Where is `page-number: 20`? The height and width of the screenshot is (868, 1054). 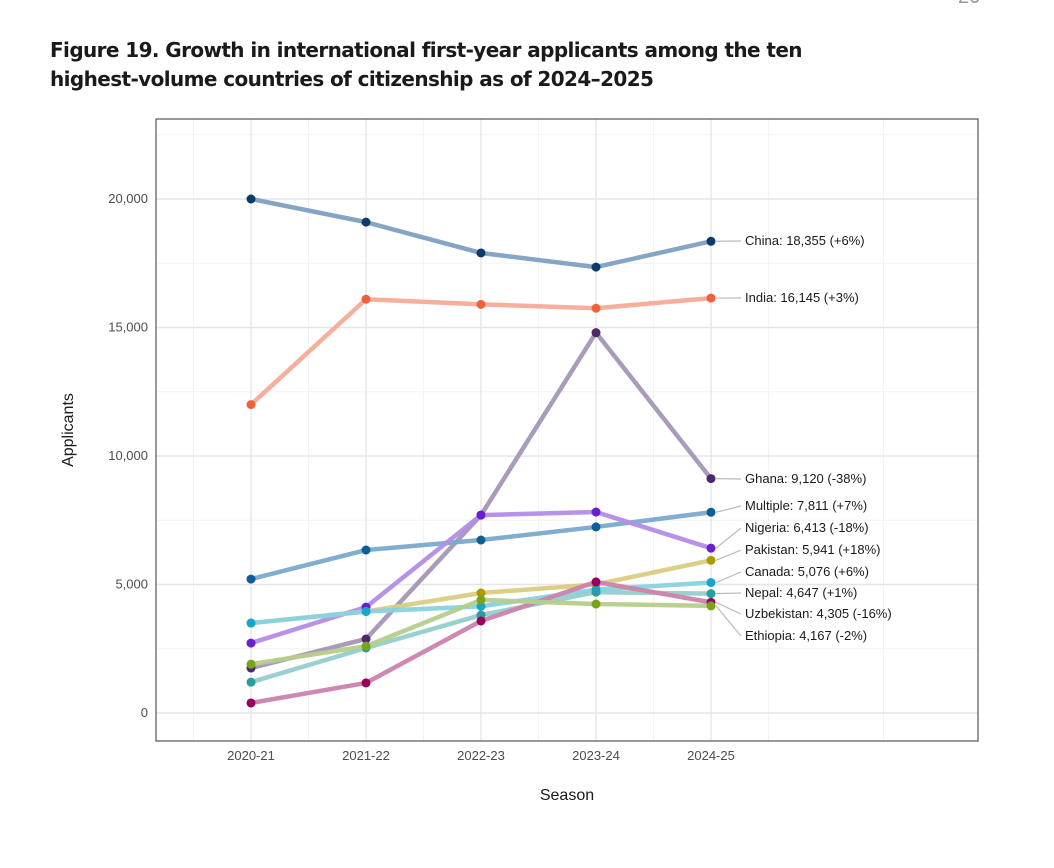 page-number: 20 is located at coordinates (969, 4).